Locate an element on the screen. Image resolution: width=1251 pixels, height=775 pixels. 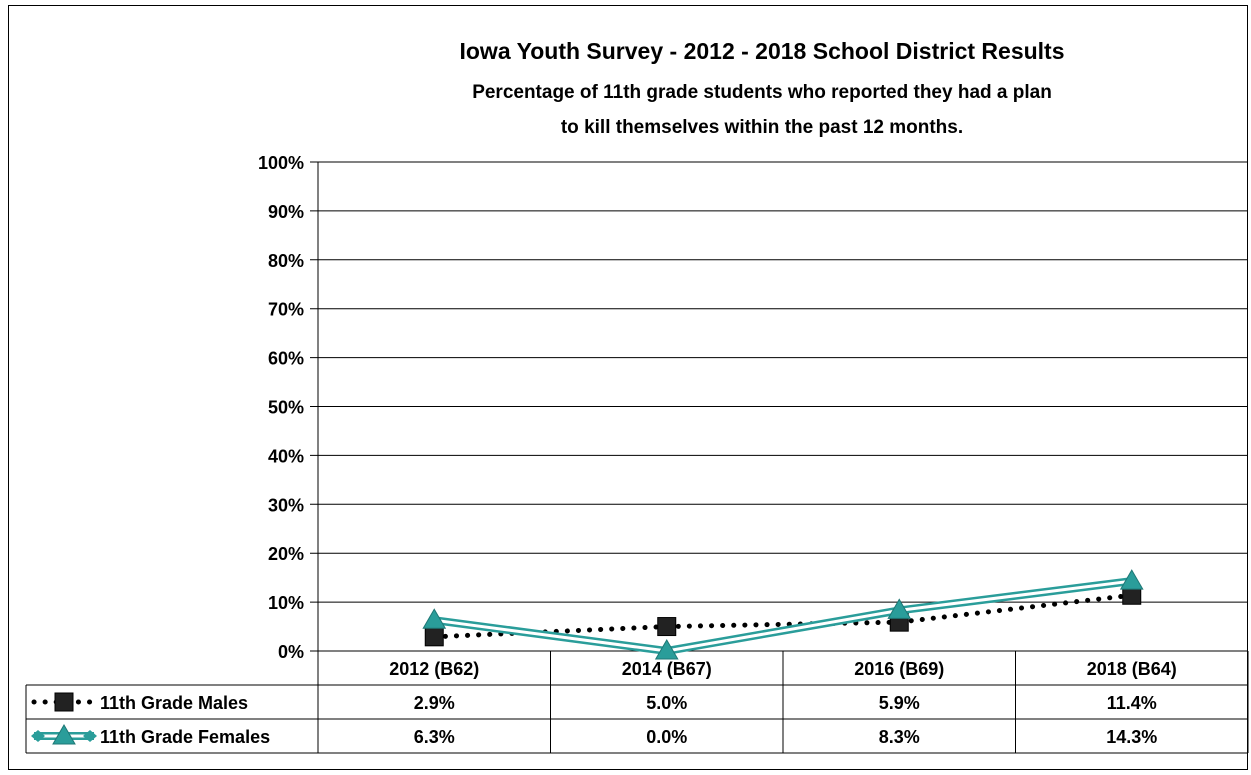
x-category-label-3: 2018 (B64) is located at coordinates (1132, 669).